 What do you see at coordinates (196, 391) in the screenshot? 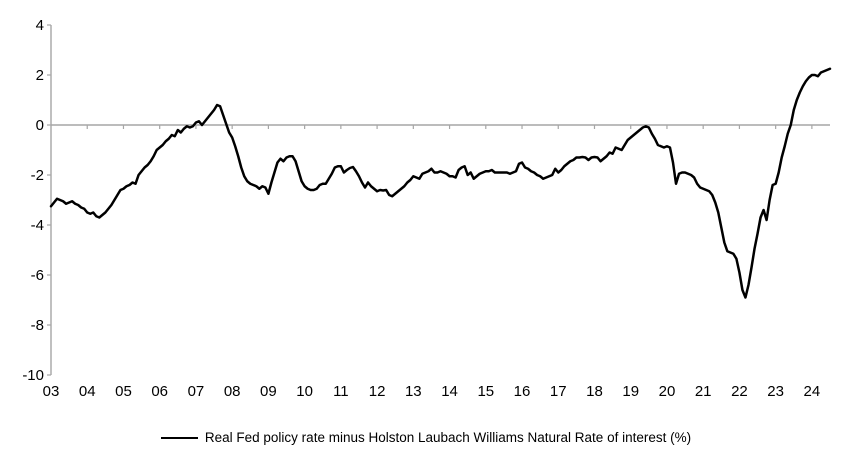
I see `x-axis-label: 07` at bounding box center [196, 391].